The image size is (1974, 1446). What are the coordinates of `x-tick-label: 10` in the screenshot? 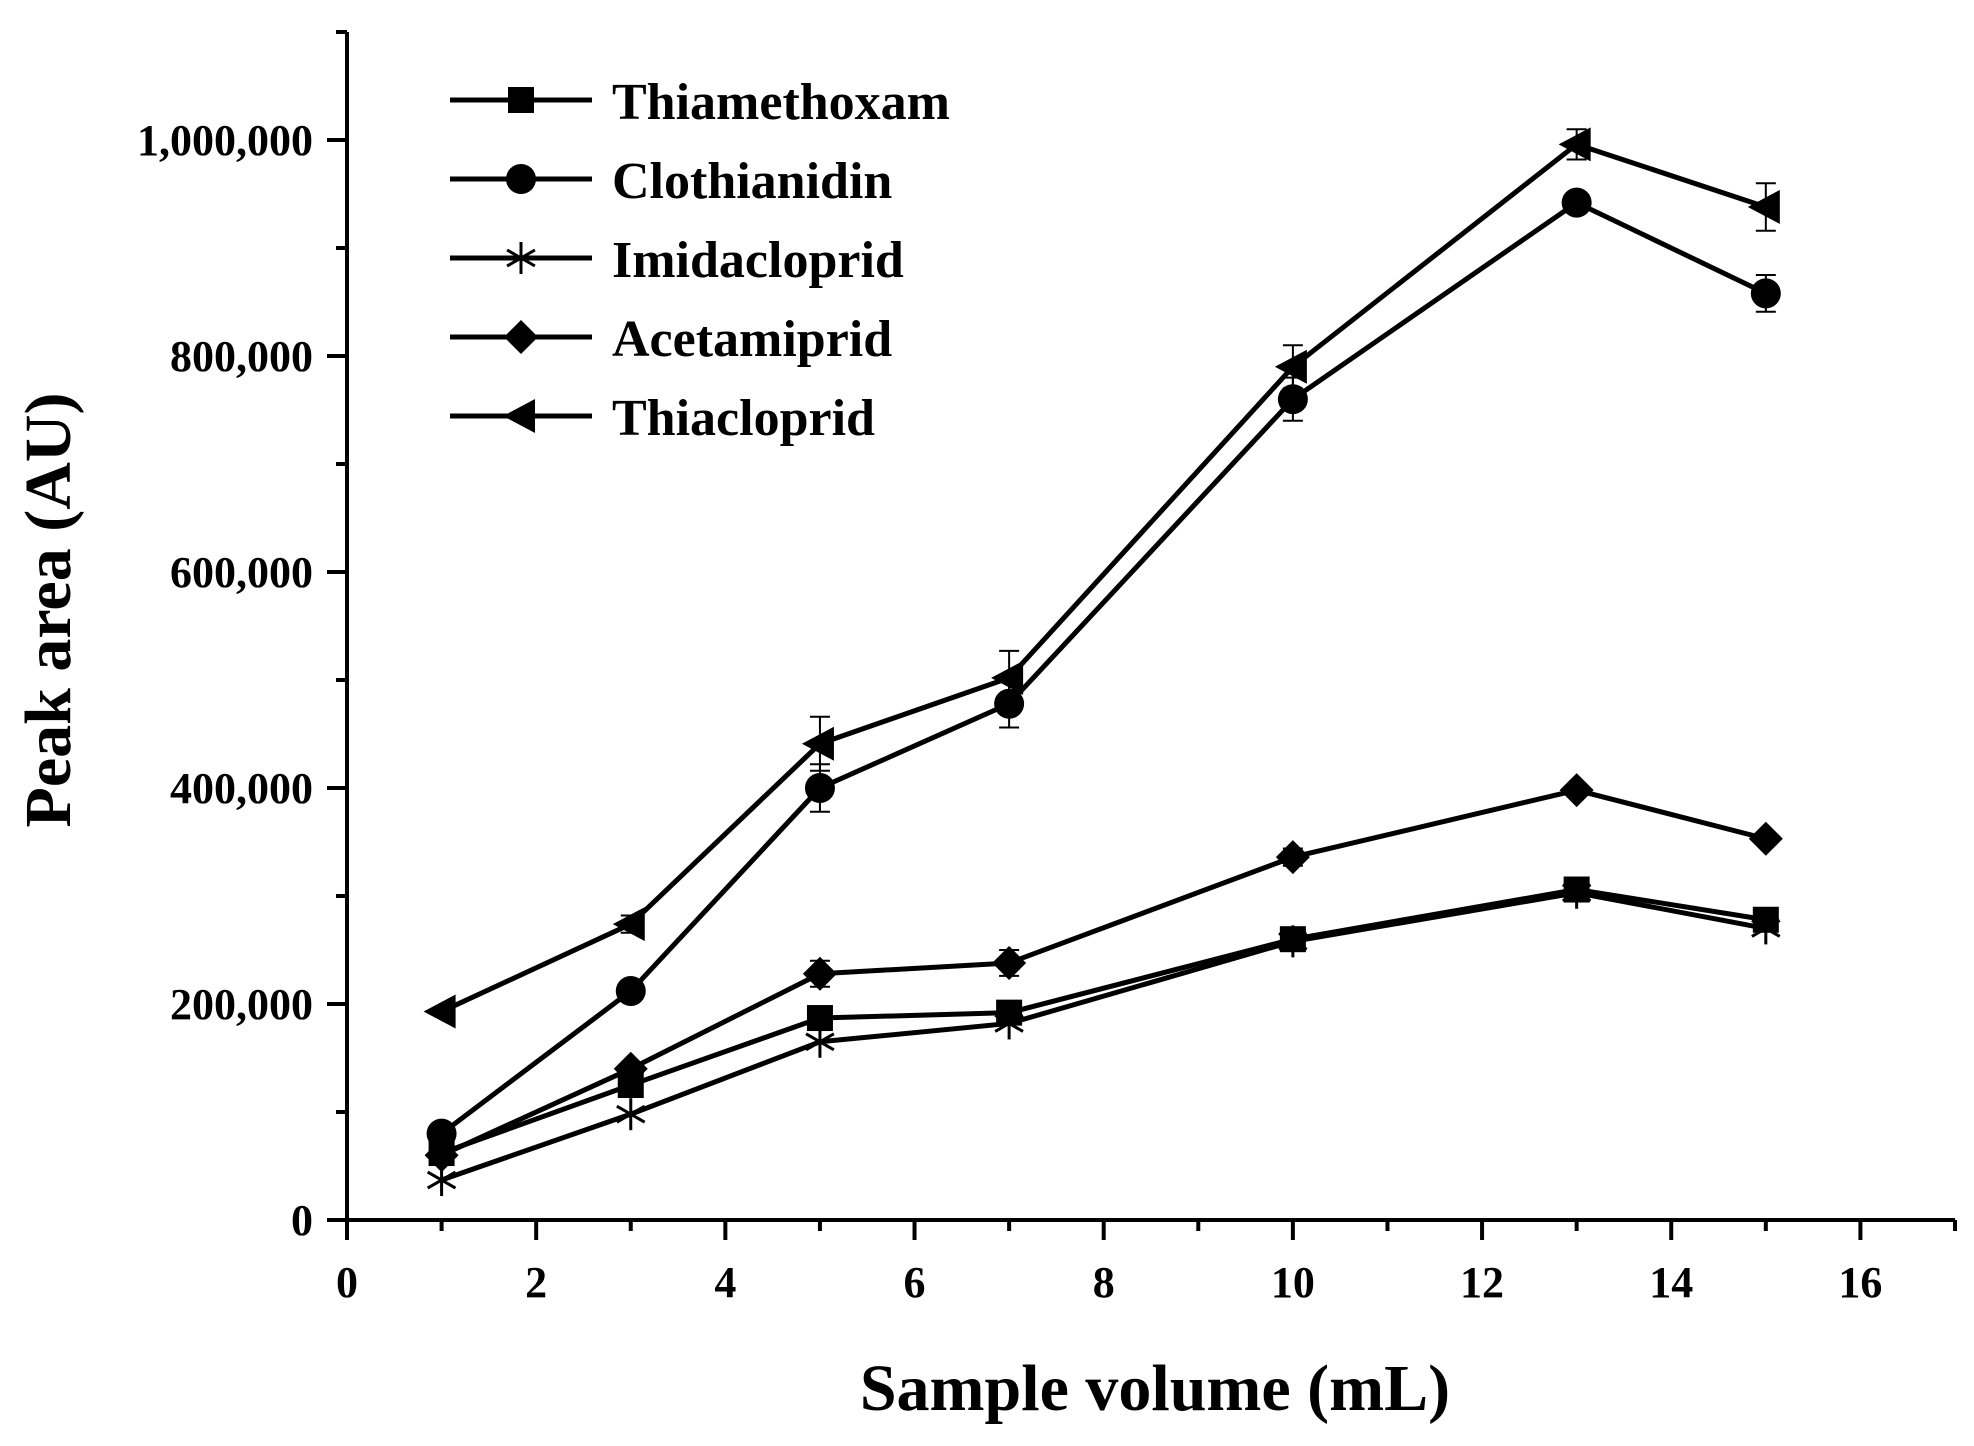 It's located at (1293, 1282).